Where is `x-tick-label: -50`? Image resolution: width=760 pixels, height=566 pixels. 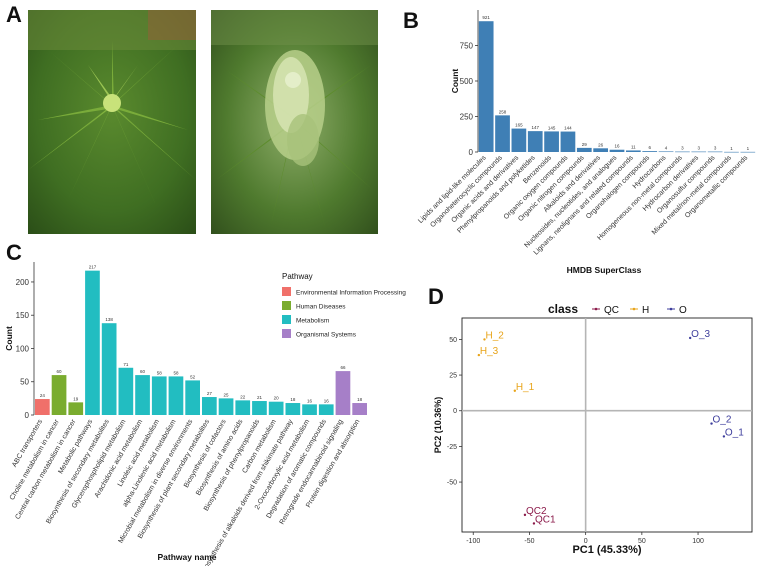 x-tick-label: -50 is located at coordinates (529, 541).